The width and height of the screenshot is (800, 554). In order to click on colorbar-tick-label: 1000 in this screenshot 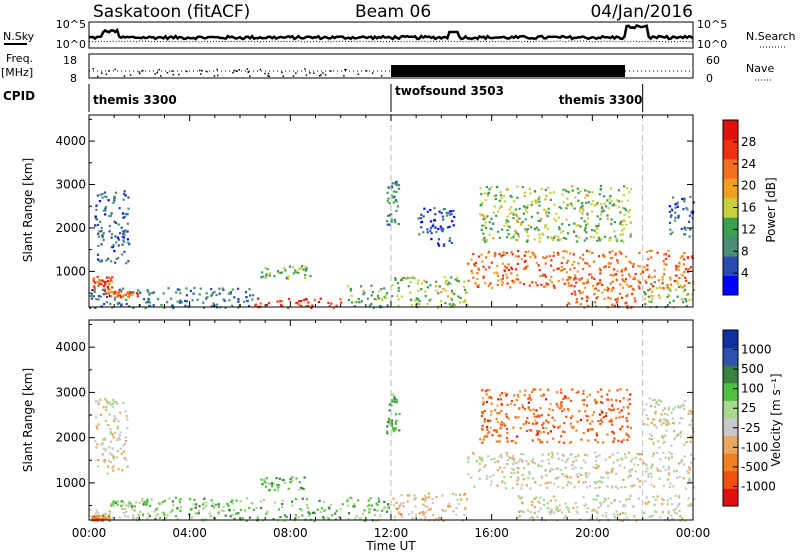, I will do `click(756, 350)`.